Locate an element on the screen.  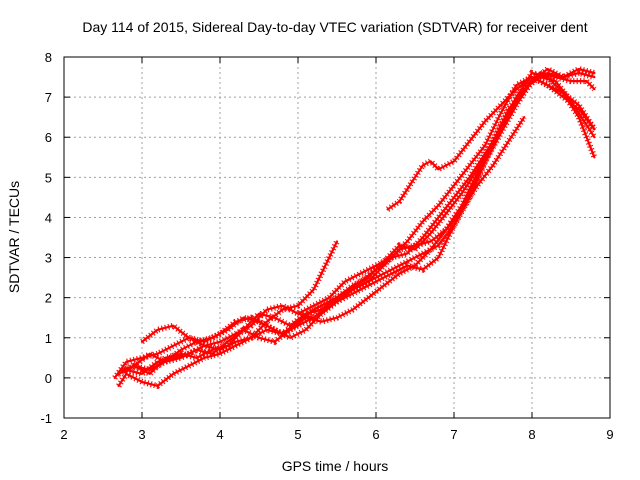
y-tick-label: 1 is located at coordinates (48, 338).